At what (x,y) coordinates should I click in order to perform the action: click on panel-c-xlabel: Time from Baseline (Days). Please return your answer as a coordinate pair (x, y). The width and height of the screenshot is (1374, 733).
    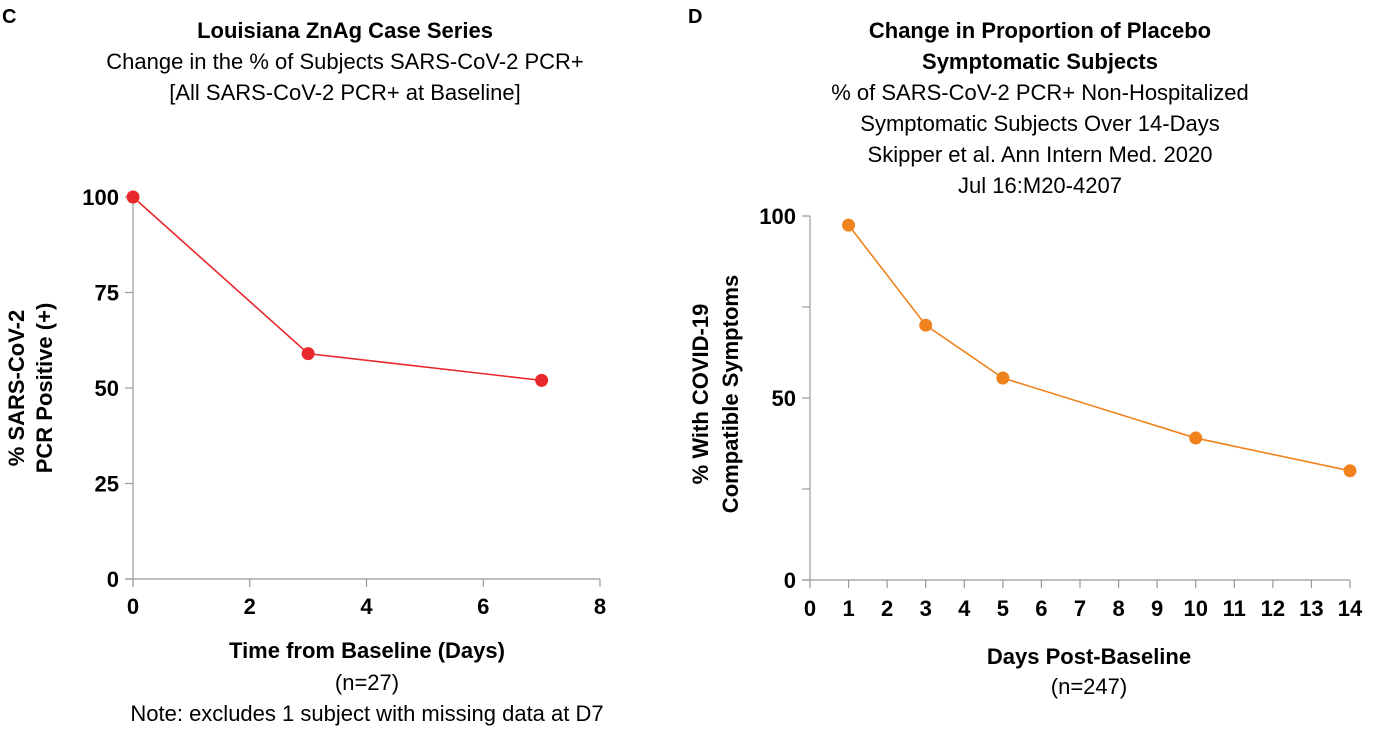
    Looking at the image, I should click on (367, 650).